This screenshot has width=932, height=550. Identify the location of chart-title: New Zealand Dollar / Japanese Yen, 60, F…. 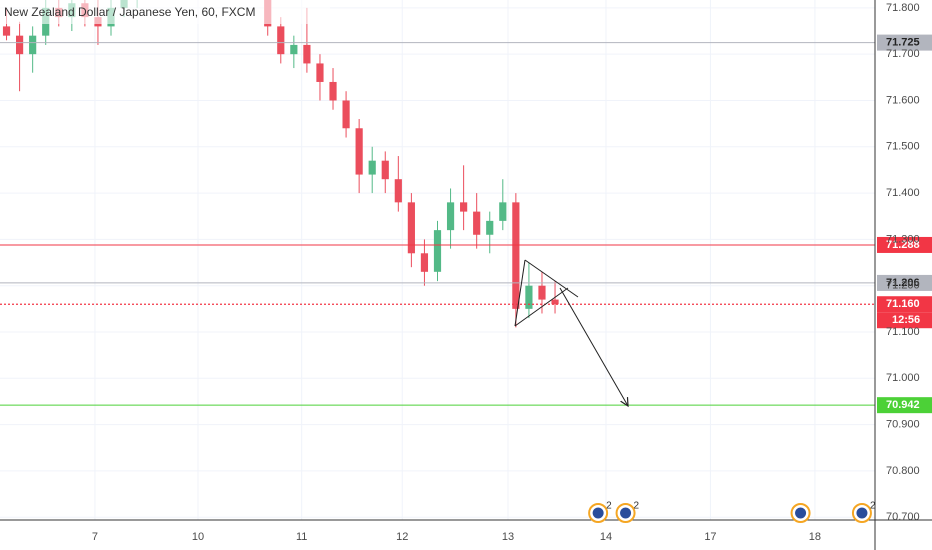
(129, 12).